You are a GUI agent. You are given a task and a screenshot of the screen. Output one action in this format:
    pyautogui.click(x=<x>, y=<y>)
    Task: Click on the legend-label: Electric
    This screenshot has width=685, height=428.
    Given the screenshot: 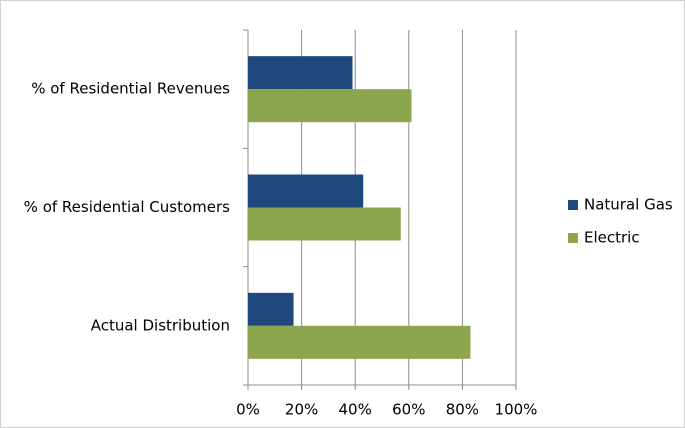 What is the action you would take?
    pyautogui.click(x=612, y=238)
    